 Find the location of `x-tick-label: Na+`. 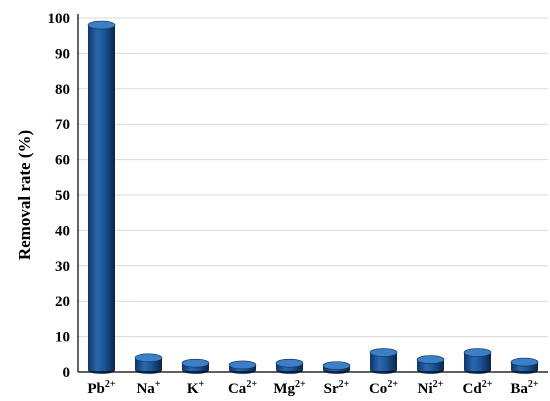

x-tick-label: Na+ is located at coordinates (148, 387).